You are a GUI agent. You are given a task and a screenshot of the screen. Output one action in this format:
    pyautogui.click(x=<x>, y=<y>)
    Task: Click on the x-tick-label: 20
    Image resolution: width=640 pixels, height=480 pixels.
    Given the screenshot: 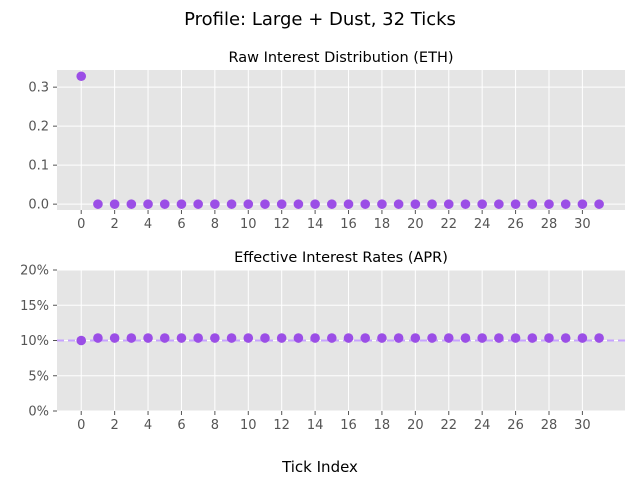 What is the action you would take?
    pyautogui.click(x=415, y=224)
    